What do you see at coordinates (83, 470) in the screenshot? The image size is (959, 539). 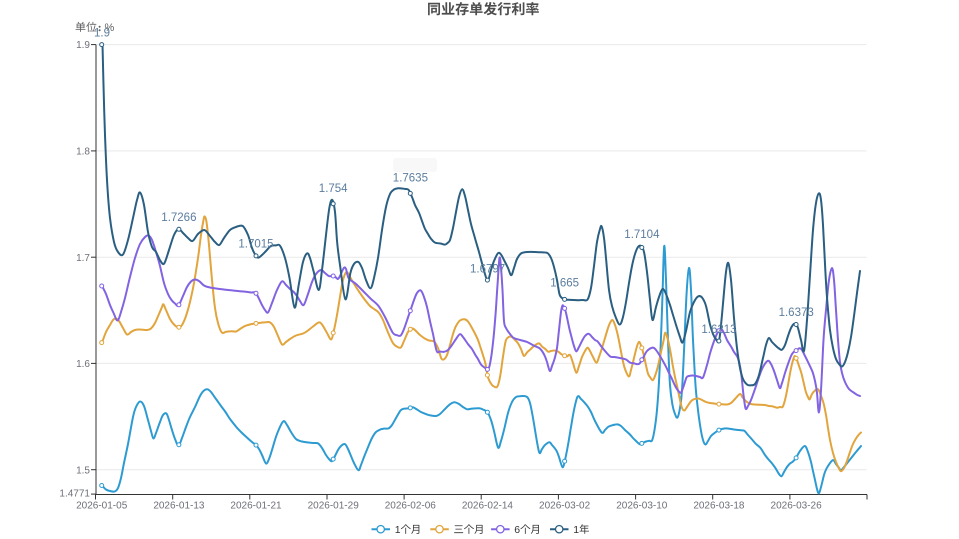 I see `svg-text: 1.5` at bounding box center [83, 470].